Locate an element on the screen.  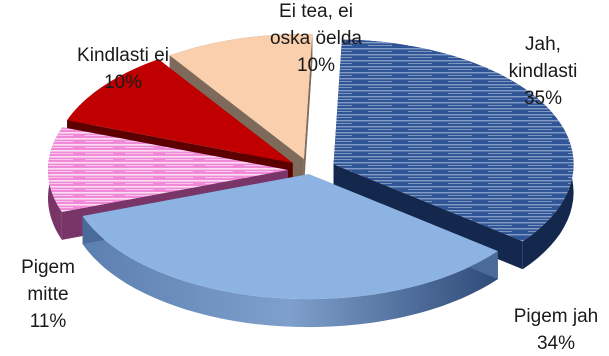
slice-label: Ei tea, ei oska öelda 10% is located at coordinates (316, 38).